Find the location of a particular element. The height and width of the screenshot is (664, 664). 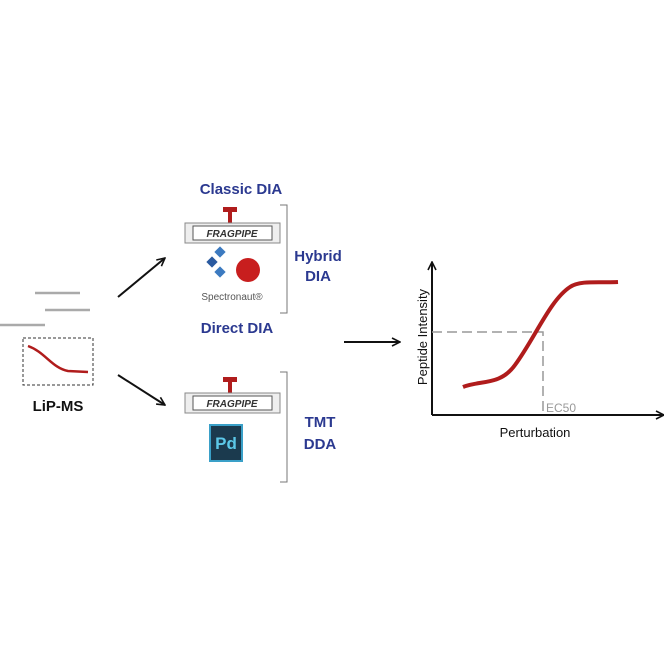

logo-text: Spectronaut® is located at coordinates (232, 297).